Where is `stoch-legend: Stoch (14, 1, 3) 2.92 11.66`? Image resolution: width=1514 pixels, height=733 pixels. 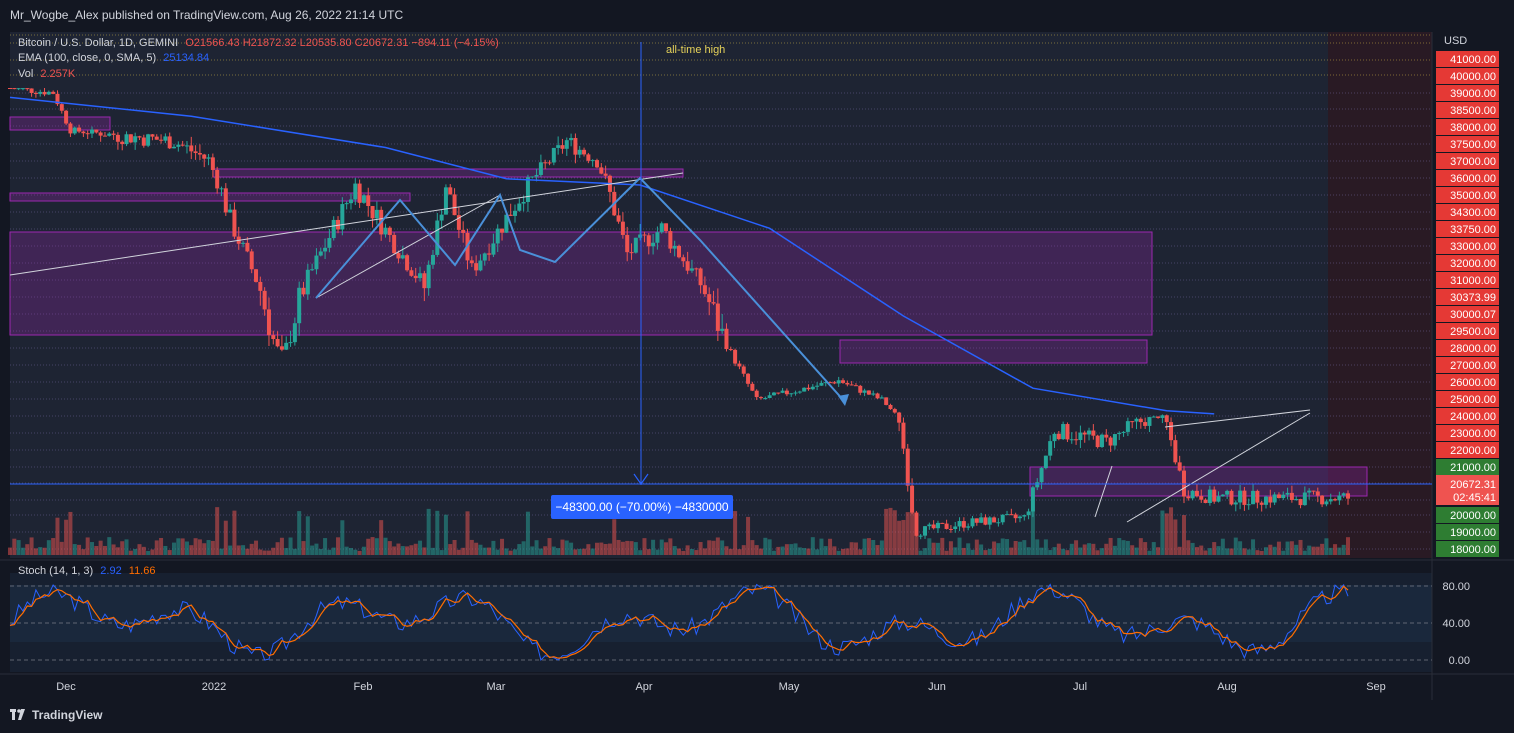 stoch-legend: Stoch (14, 1, 3) 2.92 11.66 is located at coordinates (88, 571).